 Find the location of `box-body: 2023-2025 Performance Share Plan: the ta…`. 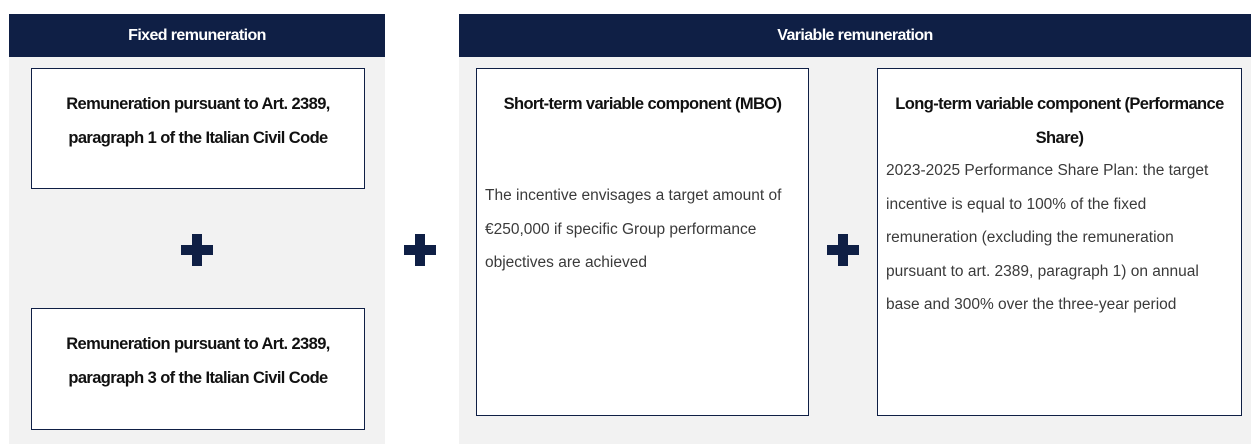

box-body: 2023-2025 Performance Share Plan: the ta… is located at coordinates (1047, 237).